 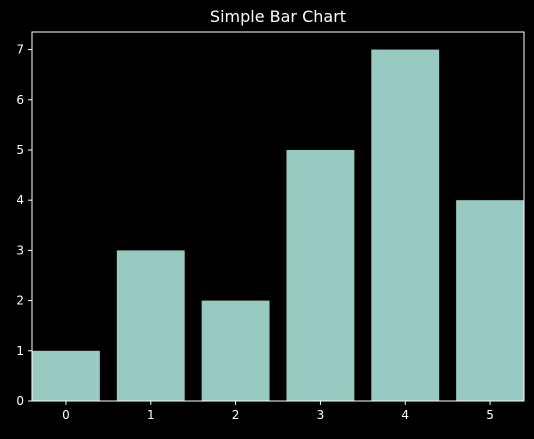 I want to click on x-tick-label: 3, so click(x=321, y=415).